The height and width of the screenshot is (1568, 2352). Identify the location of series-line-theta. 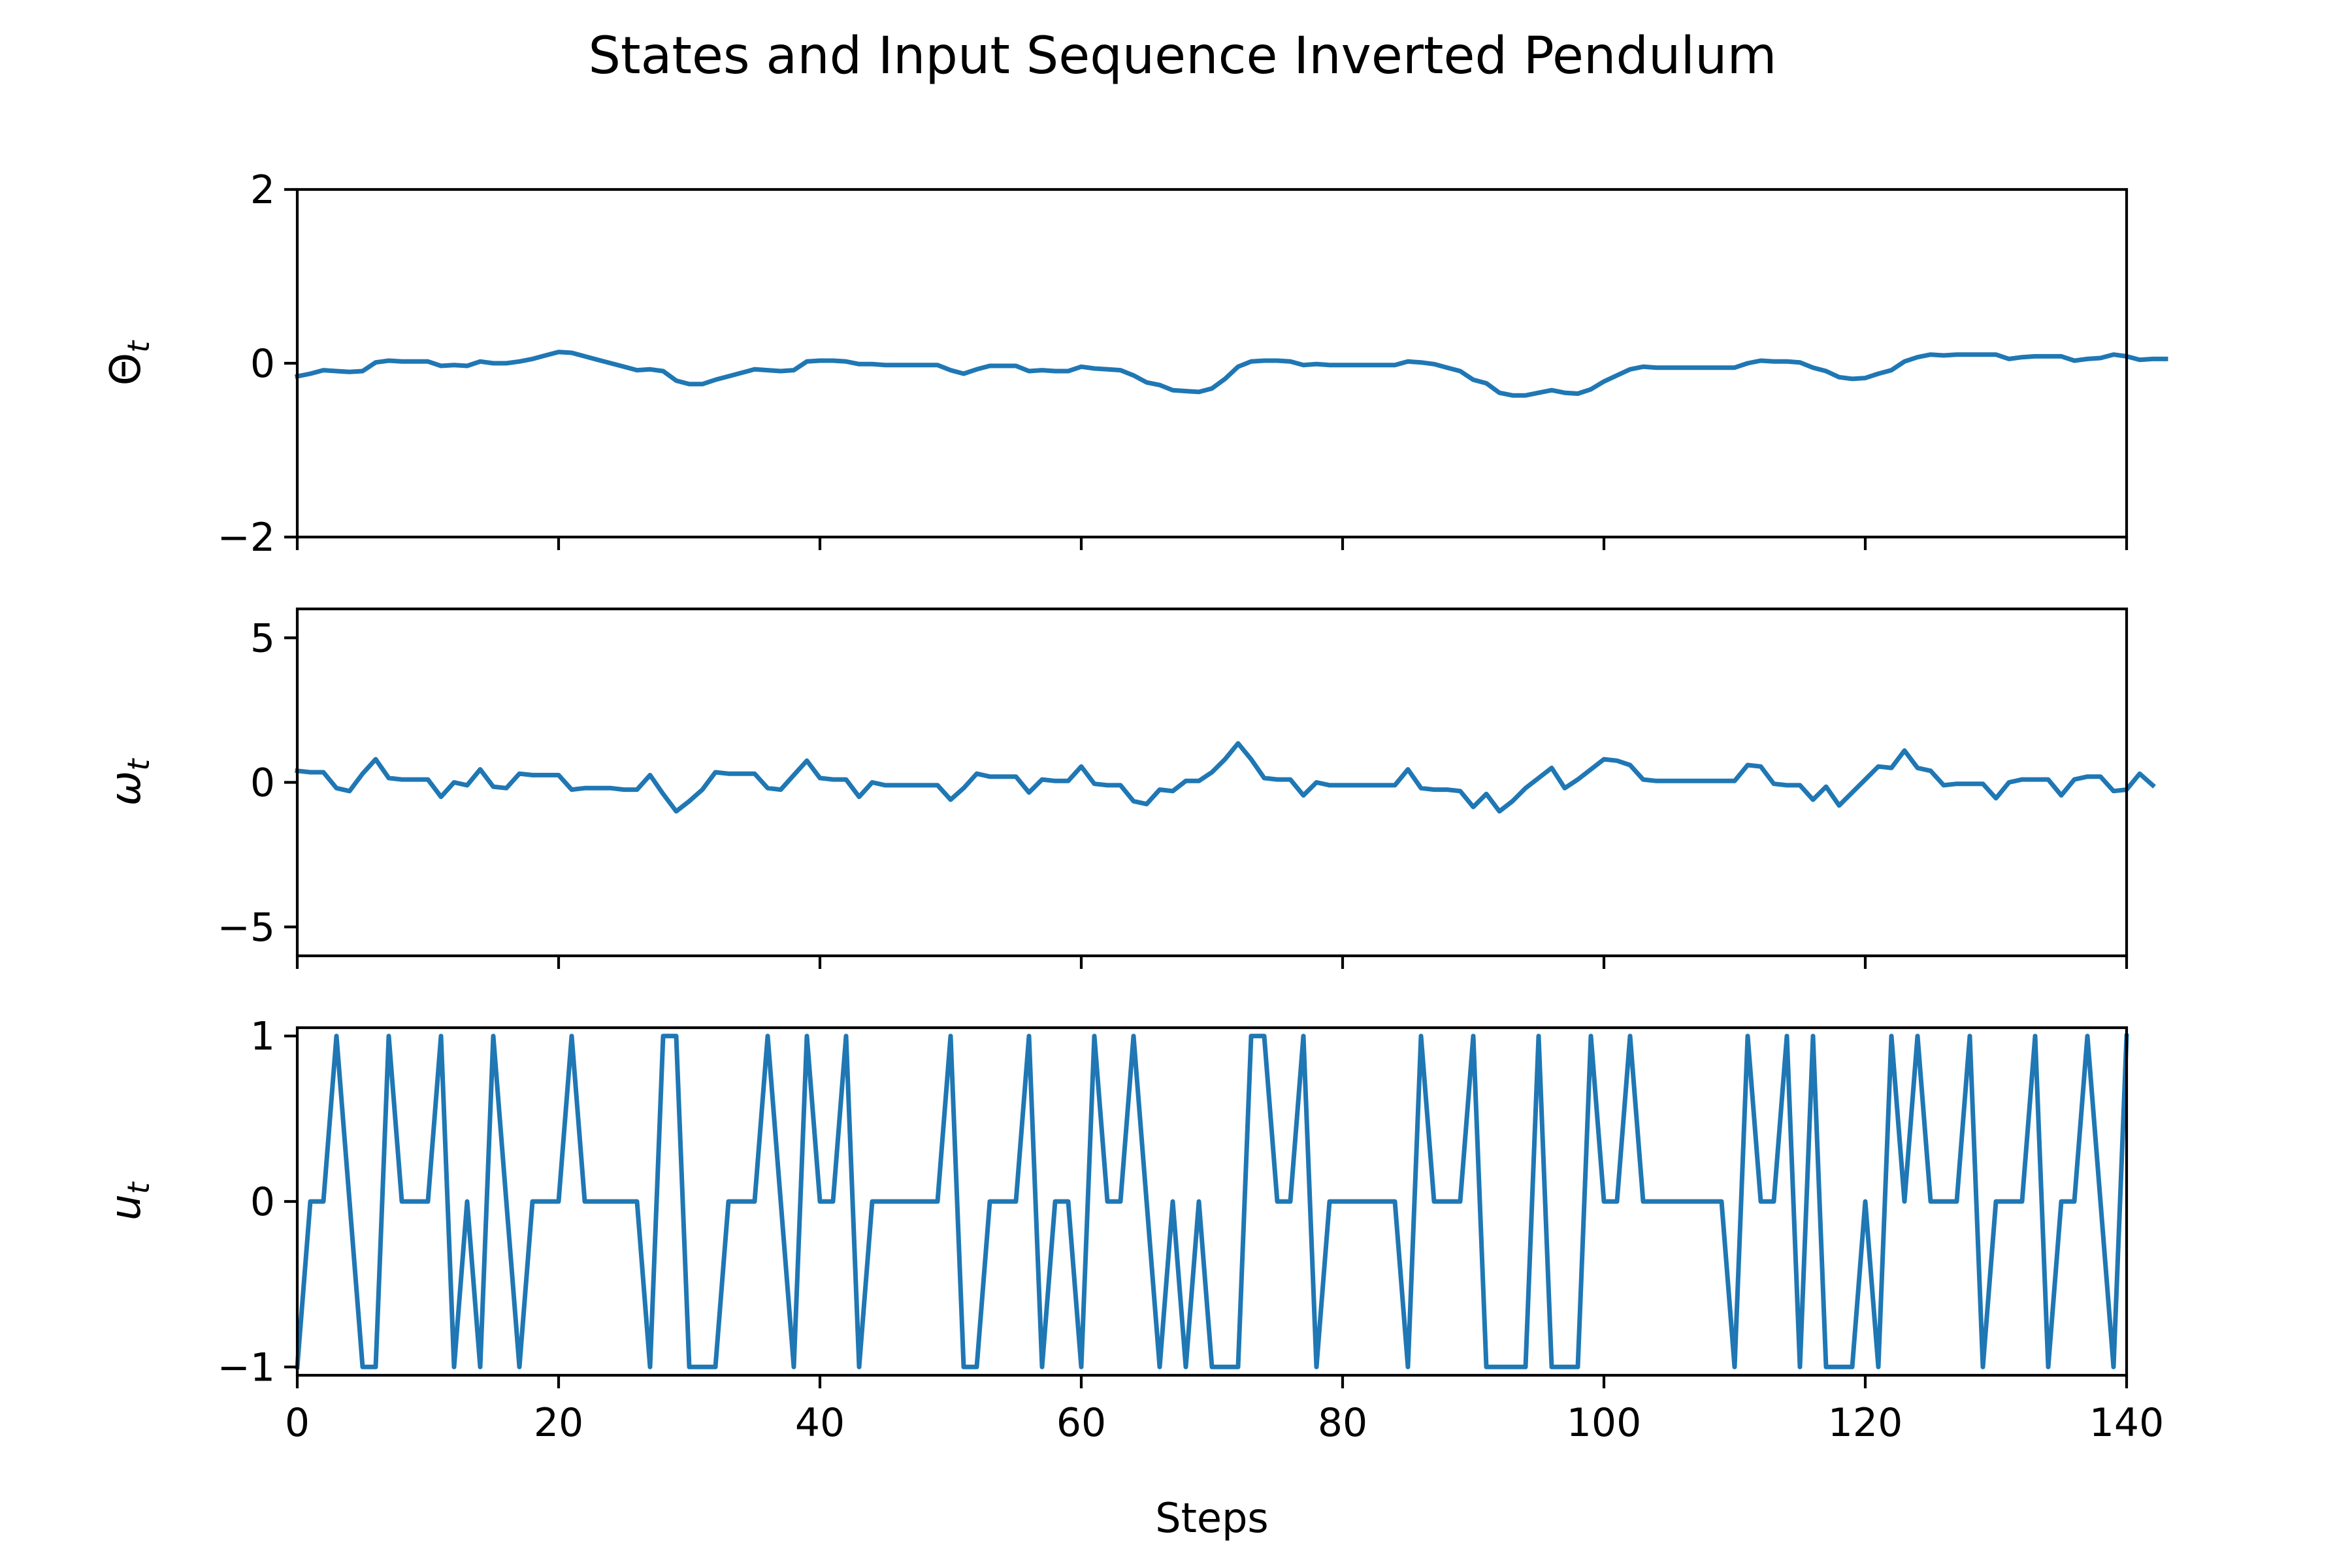
(1231, 374).